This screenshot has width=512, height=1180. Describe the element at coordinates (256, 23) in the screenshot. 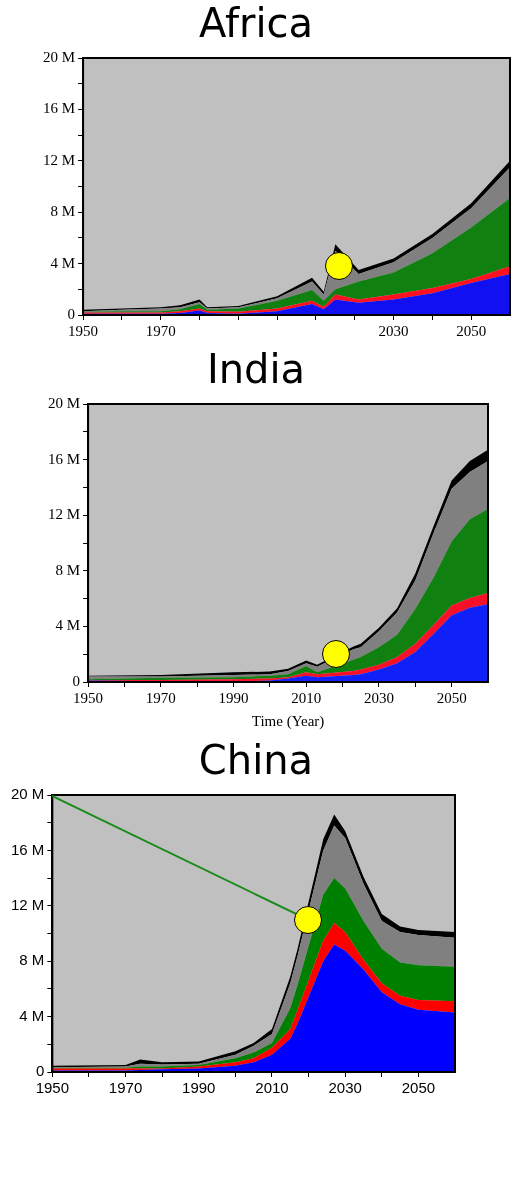

I see `chart-title: Africa` at that location.